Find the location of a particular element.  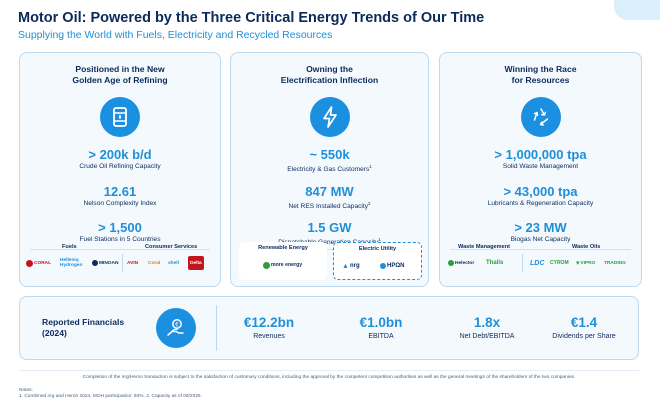

helleniq-hydrogen-logo: Helleniq Hydrogen is located at coordinates (71, 263).